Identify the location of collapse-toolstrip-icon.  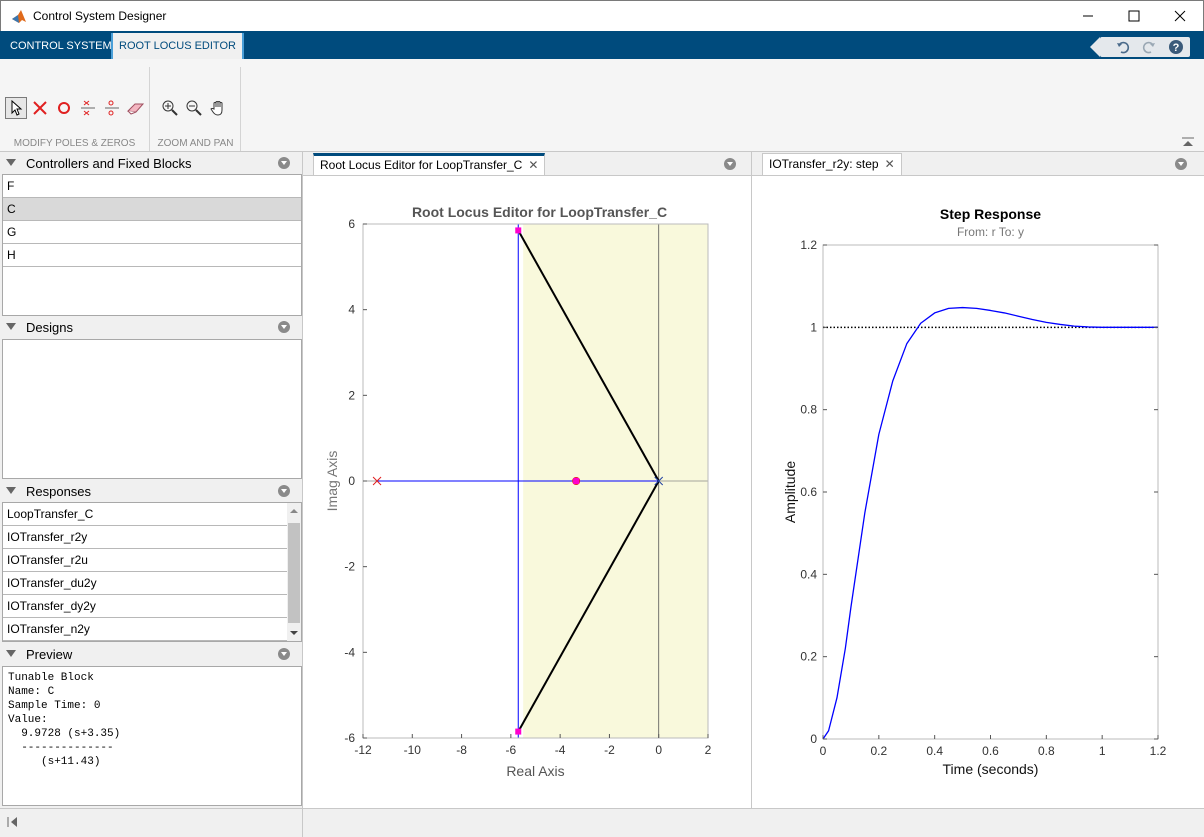
(1188, 142).